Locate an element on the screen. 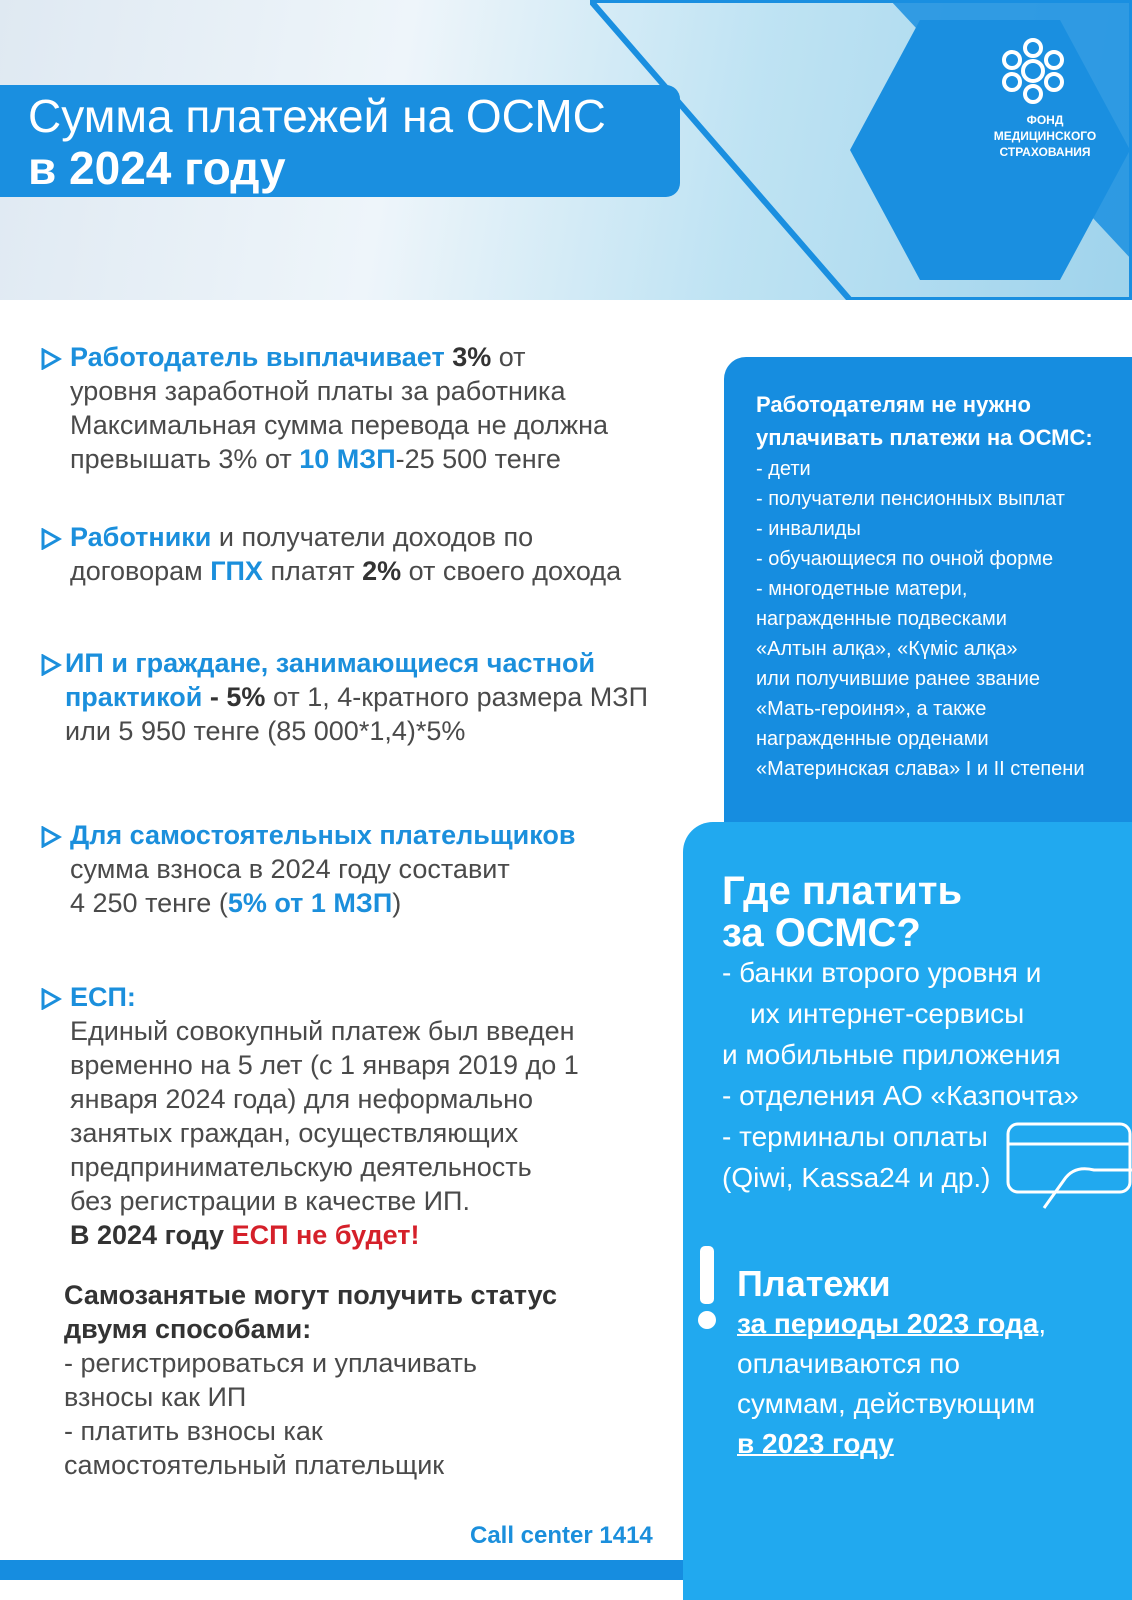  text-run: - регистрироваться и уплачивать is located at coordinates (270, 1363).